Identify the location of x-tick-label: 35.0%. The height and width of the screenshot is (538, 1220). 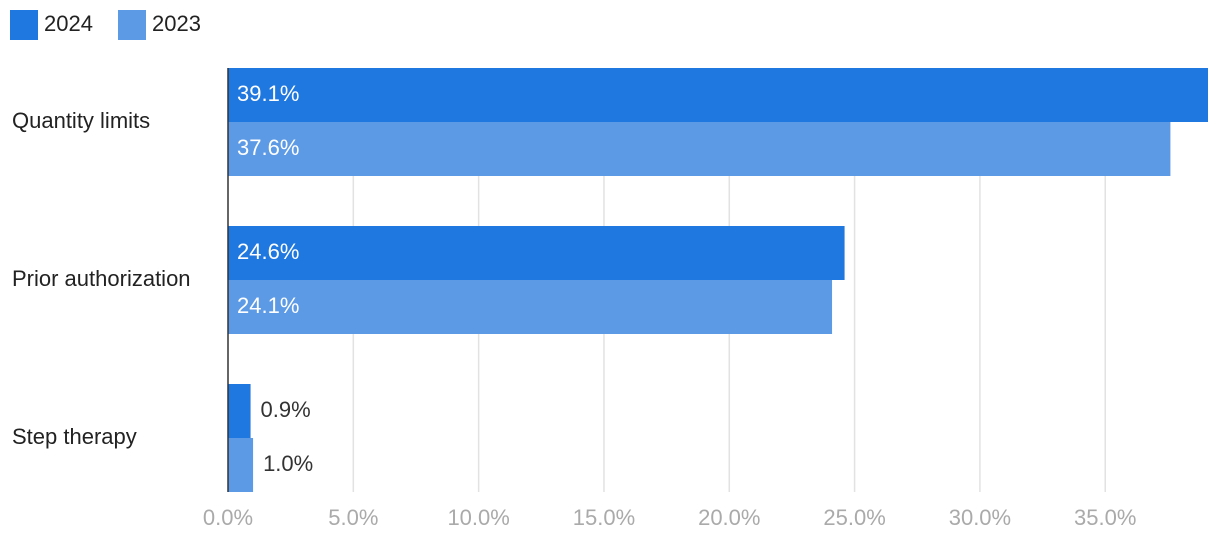
(1105, 517).